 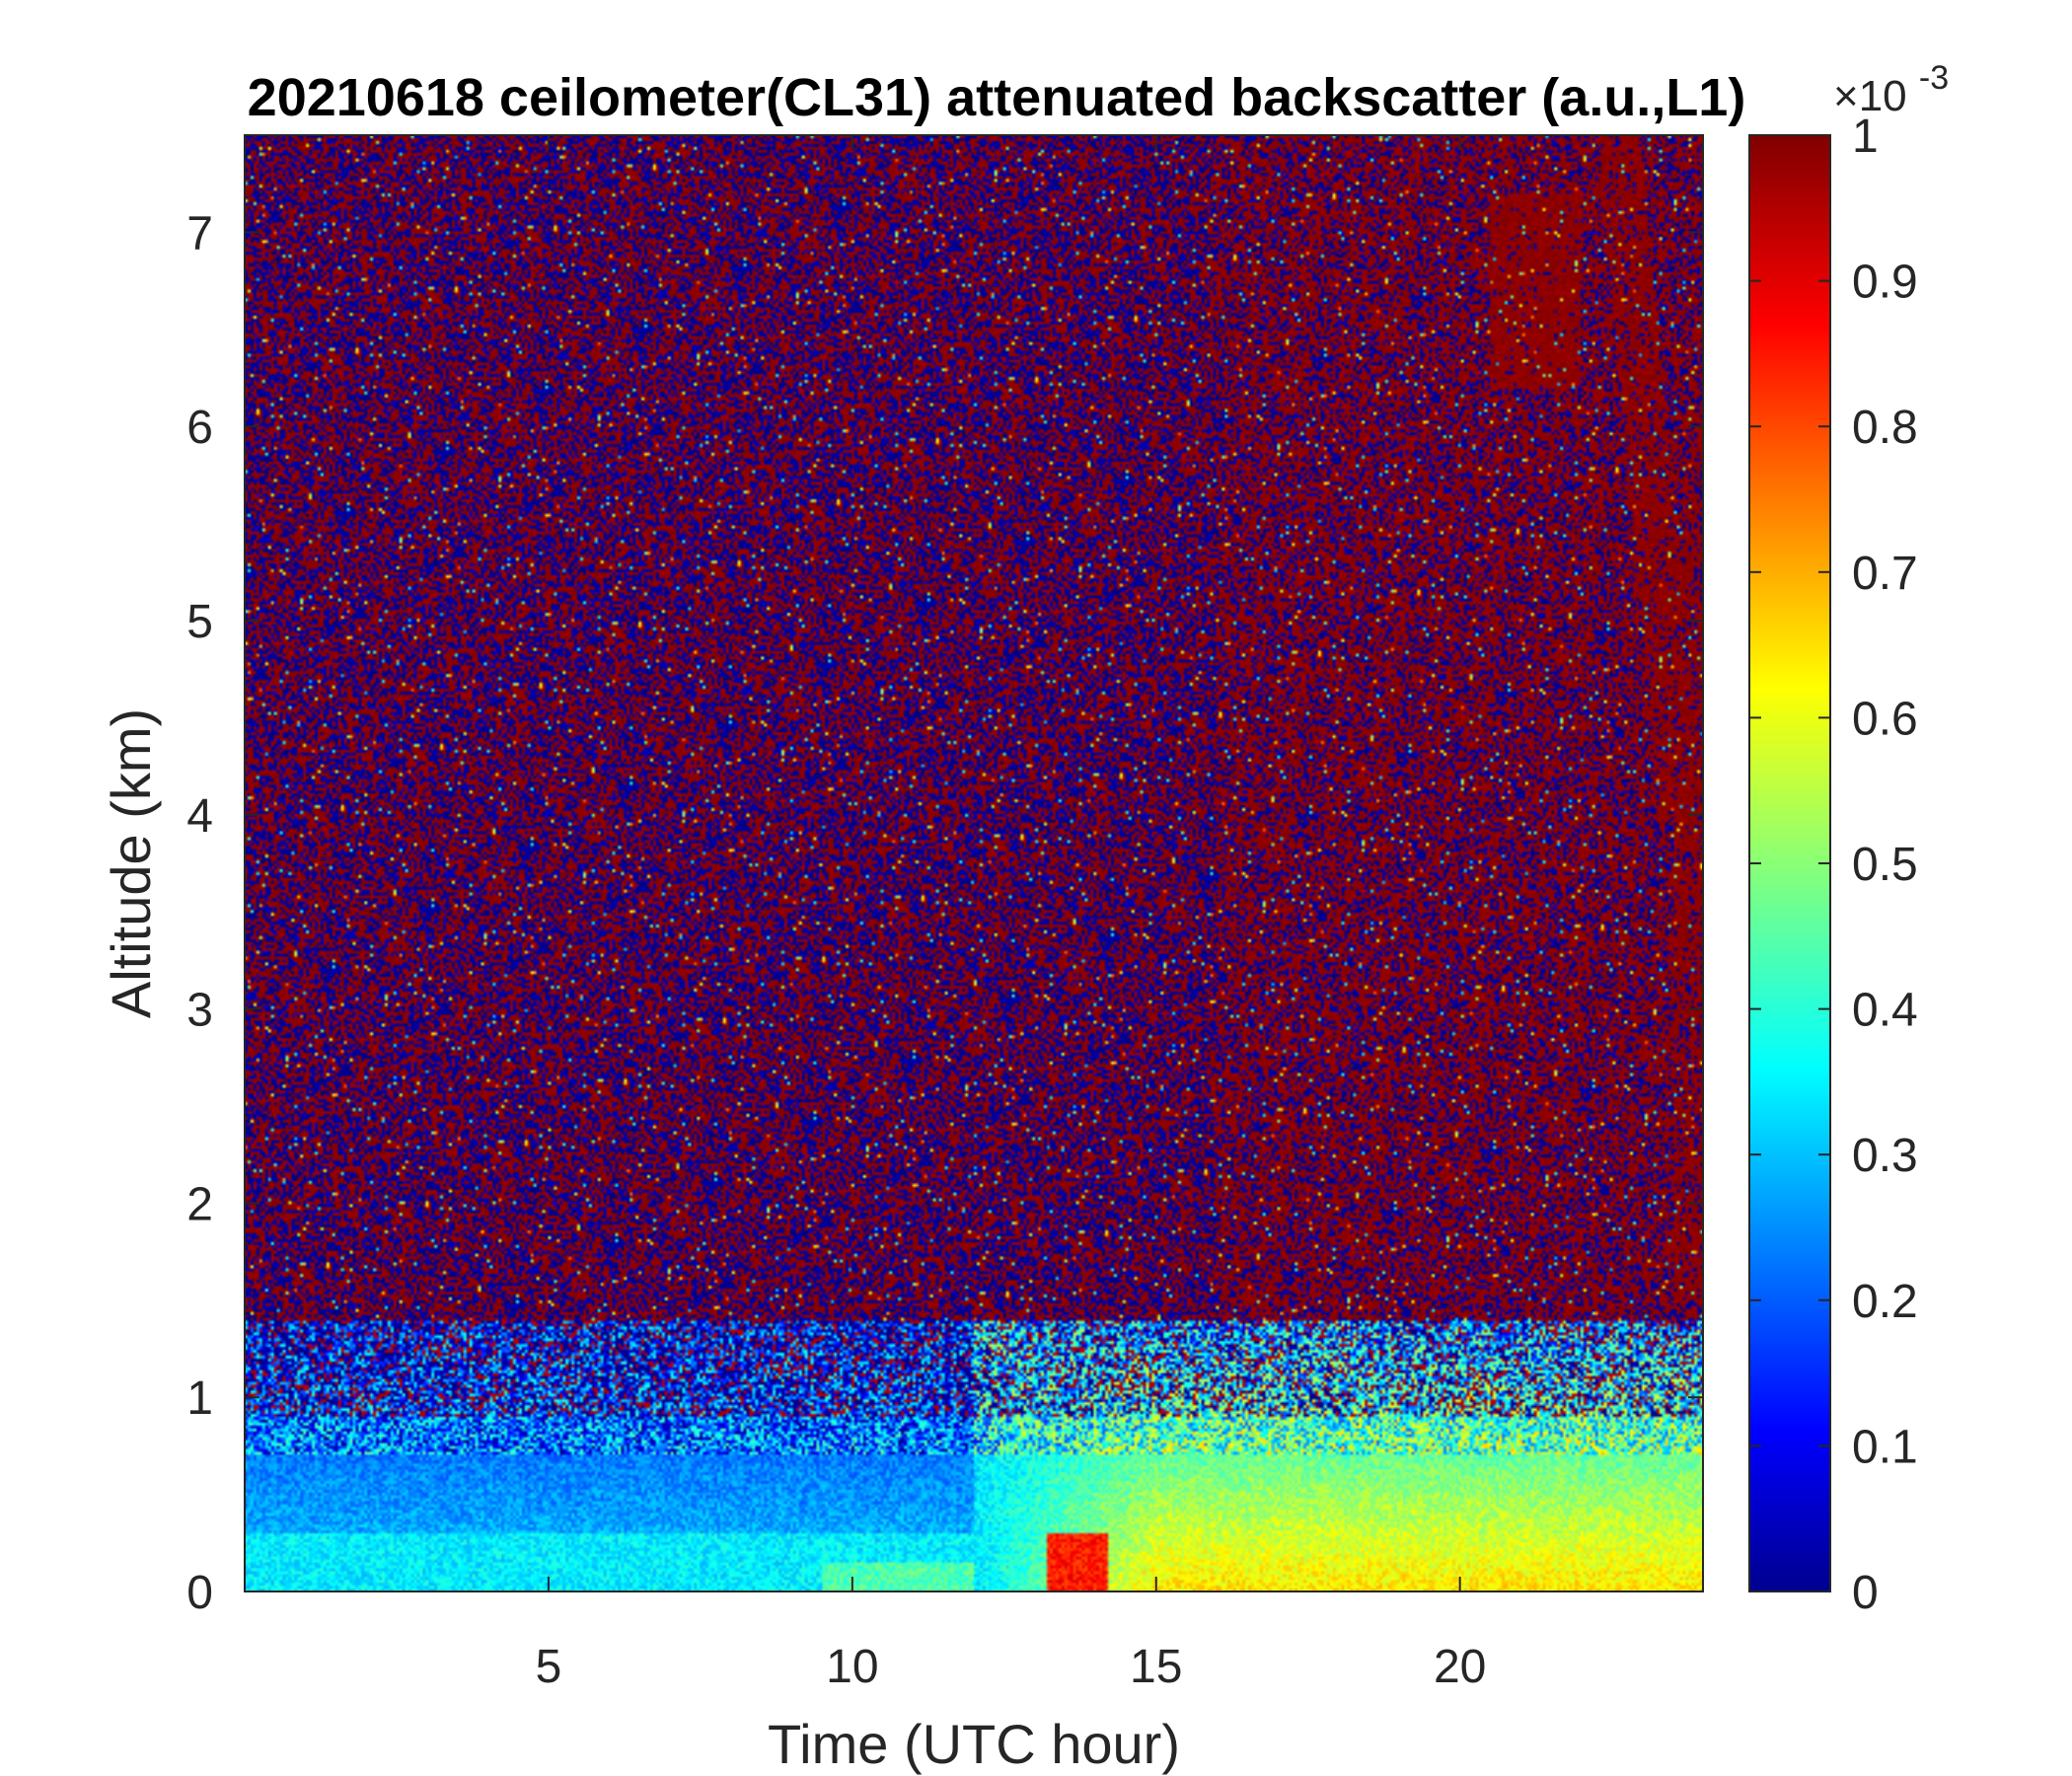 I want to click on colorbar-tick-label: 0.3, so click(x=1885, y=1156).